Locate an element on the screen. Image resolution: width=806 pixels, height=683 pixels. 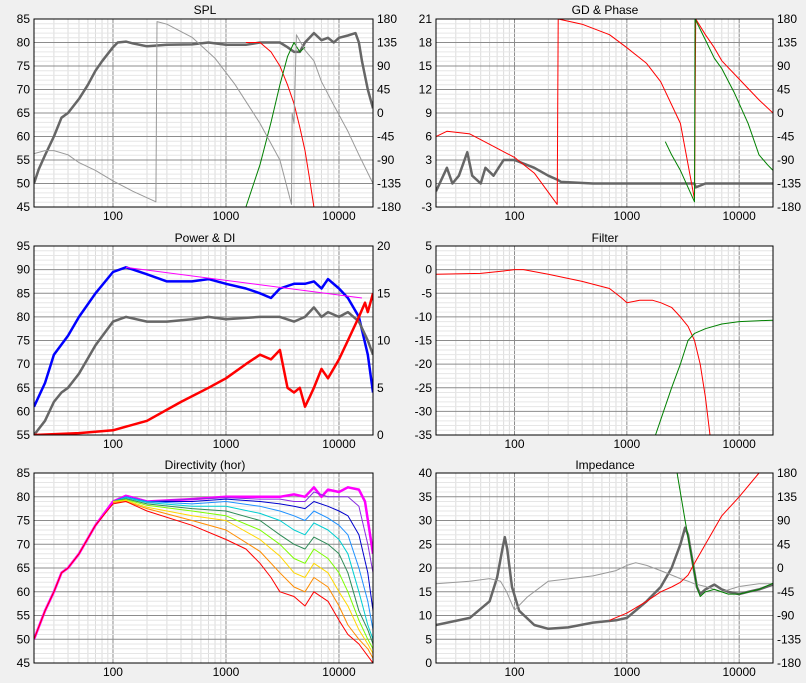
y-tick-label: -30 is located at coordinates (424, 411).